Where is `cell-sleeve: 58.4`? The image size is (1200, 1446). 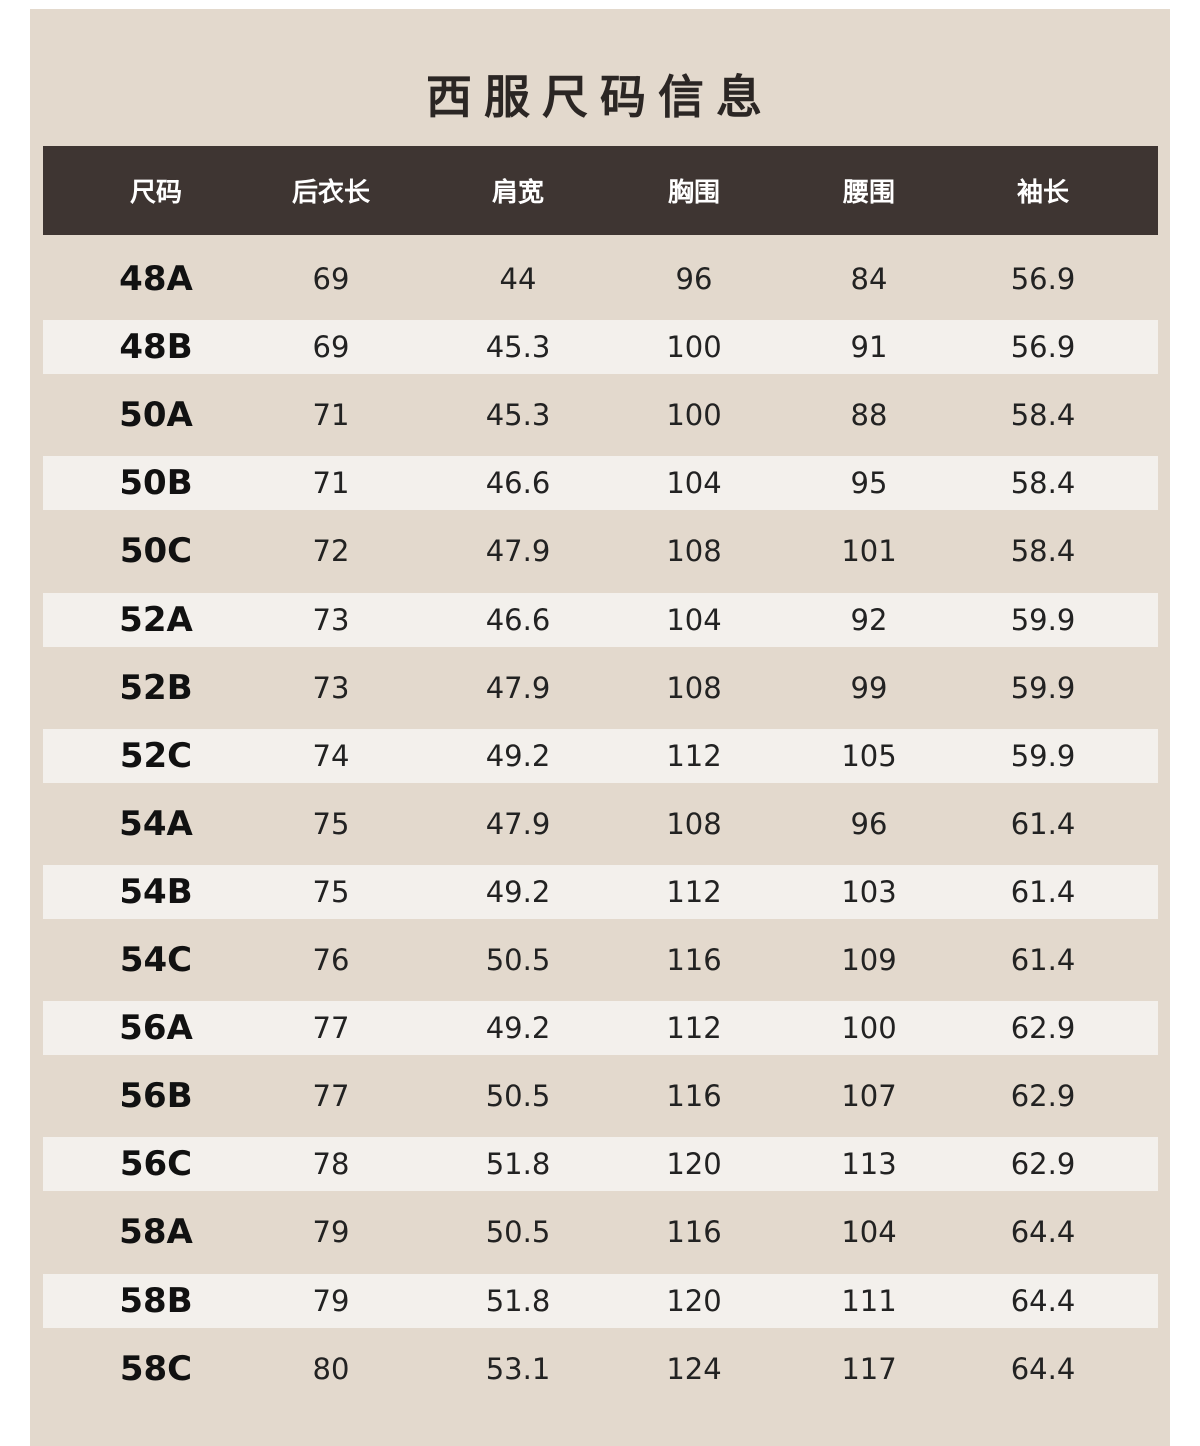
cell-sleeve: 58.4 is located at coordinates (1043, 415).